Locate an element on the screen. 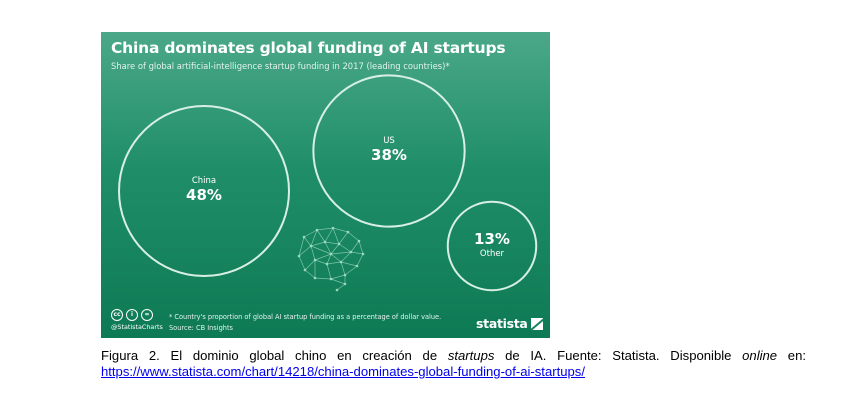 This screenshot has width=850, height=403. chart-source: Source: CB Insights is located at coordinates (201, 328).